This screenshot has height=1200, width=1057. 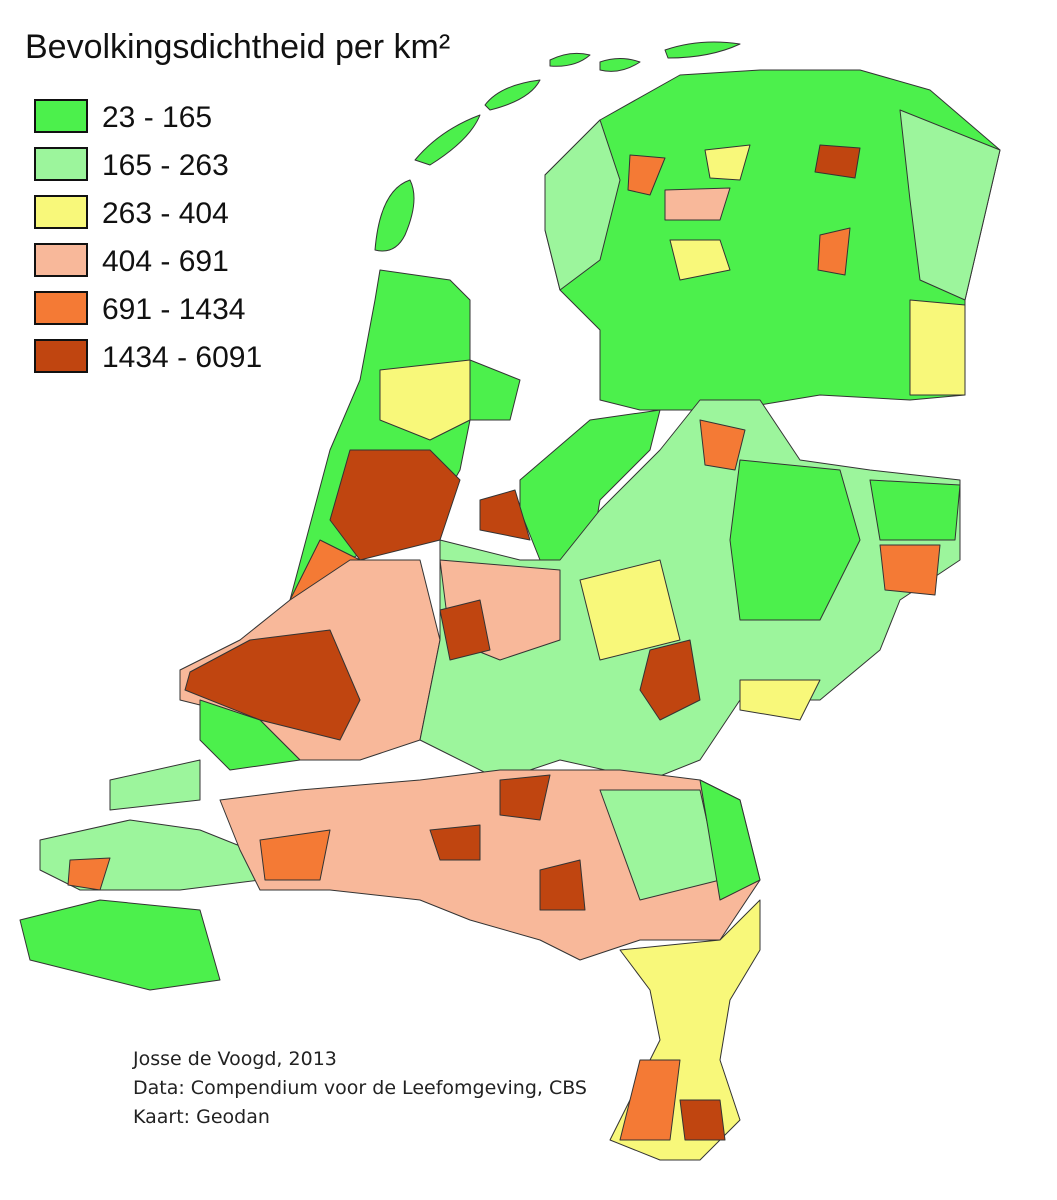 I want to click on title: Bevolkingsdichtheid per km², so click(x=237, y=47).